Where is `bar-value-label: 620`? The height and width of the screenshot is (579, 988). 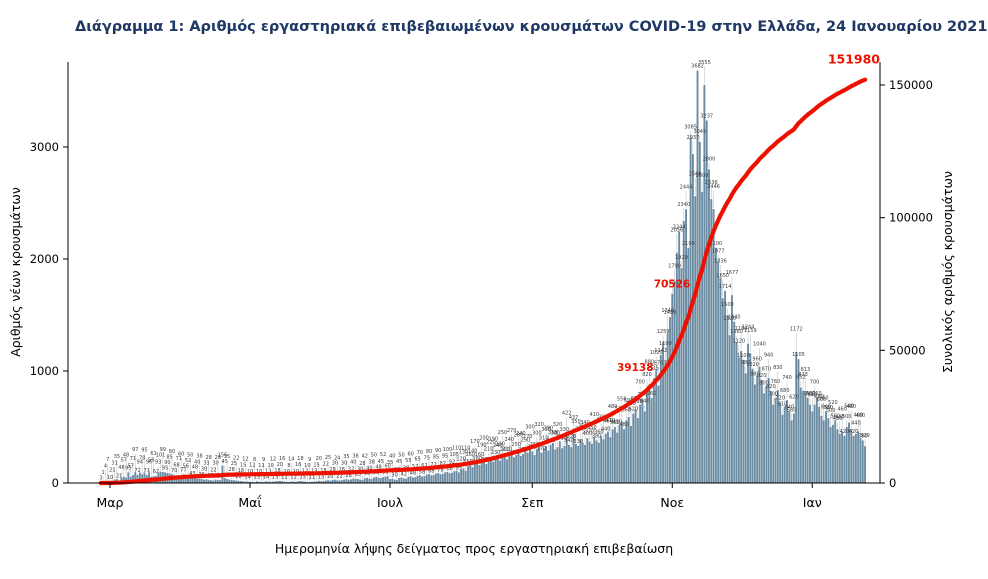
bar-value-label: 620 is located at coordinates (633, 410).